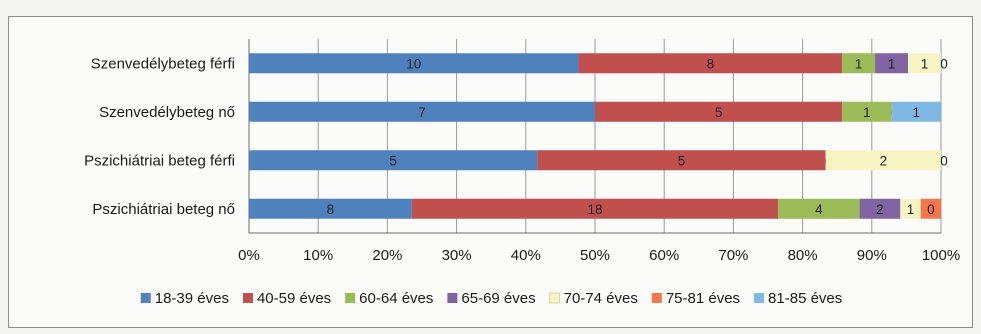 This screenshot has height=334, width=981. What do you see at coordinates (192, 298) in the screenshot?
I see `legend-label-0: 18-39 éves` at bounding box center [192, 298].